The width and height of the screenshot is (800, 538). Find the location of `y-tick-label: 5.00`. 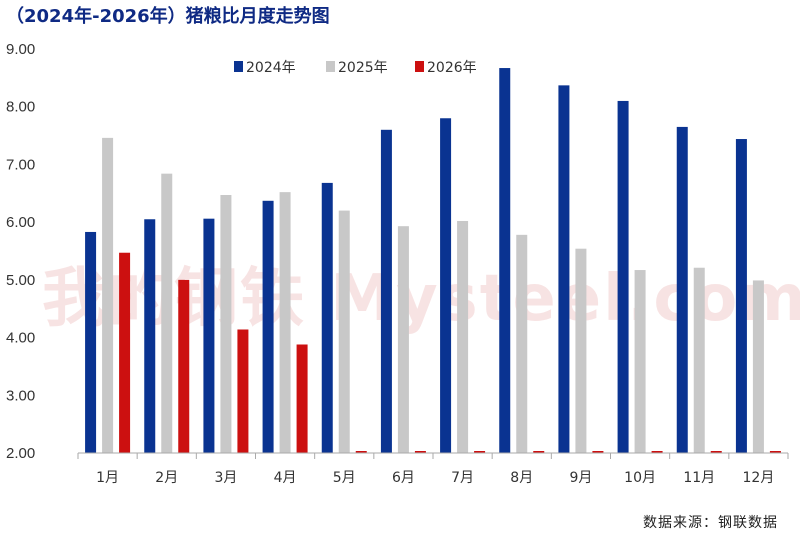

y-tick-label: 5.00 is located at coordinates (20, 280).